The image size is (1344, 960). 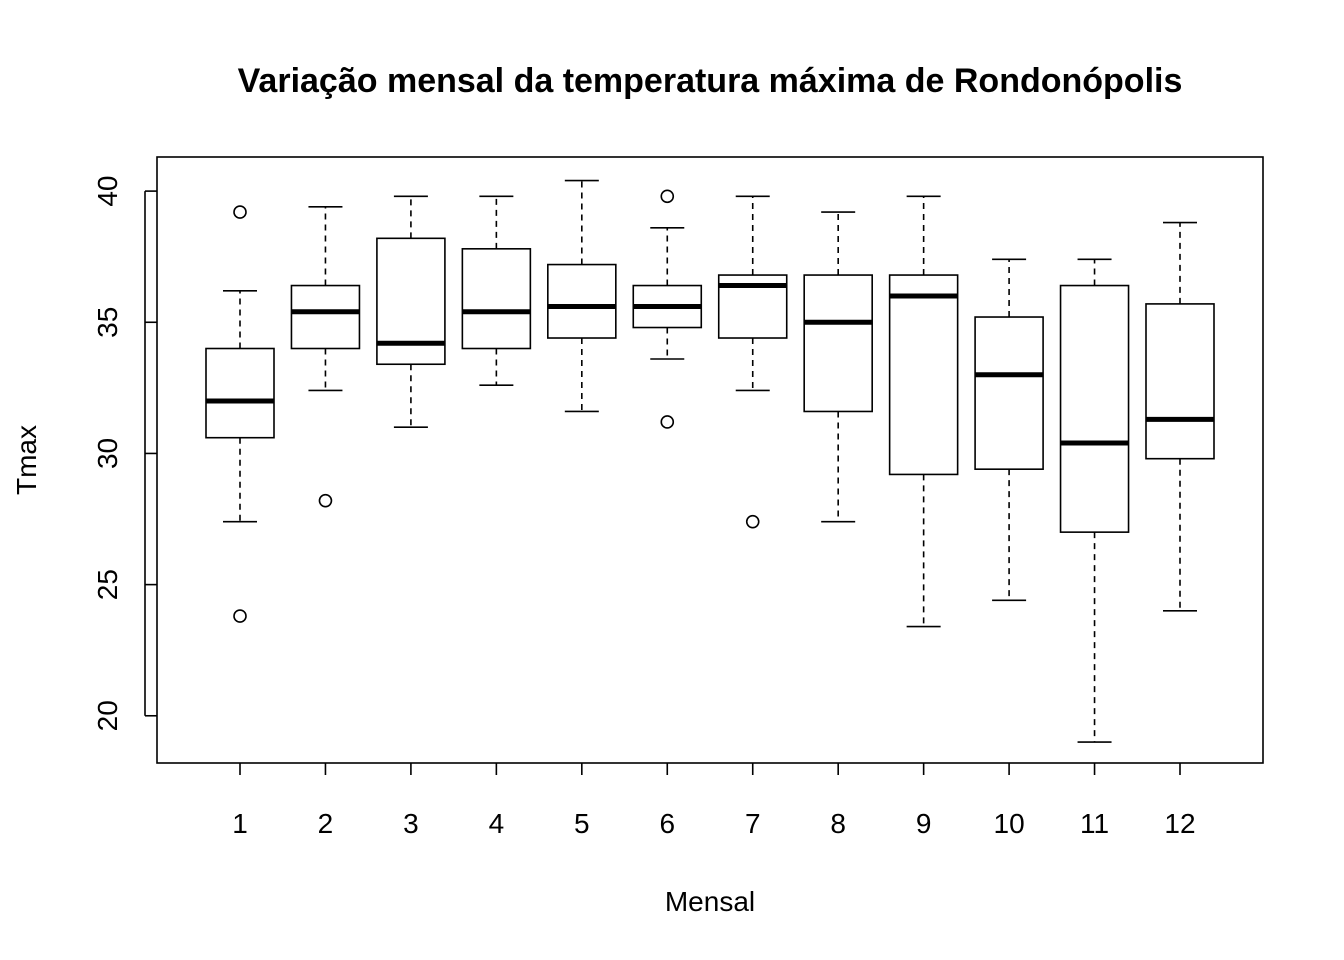 What do you see at coordinates (107, 715) in the screenshot?
I see `y-tick-label-20: 20` at bounding box center [107, 715].